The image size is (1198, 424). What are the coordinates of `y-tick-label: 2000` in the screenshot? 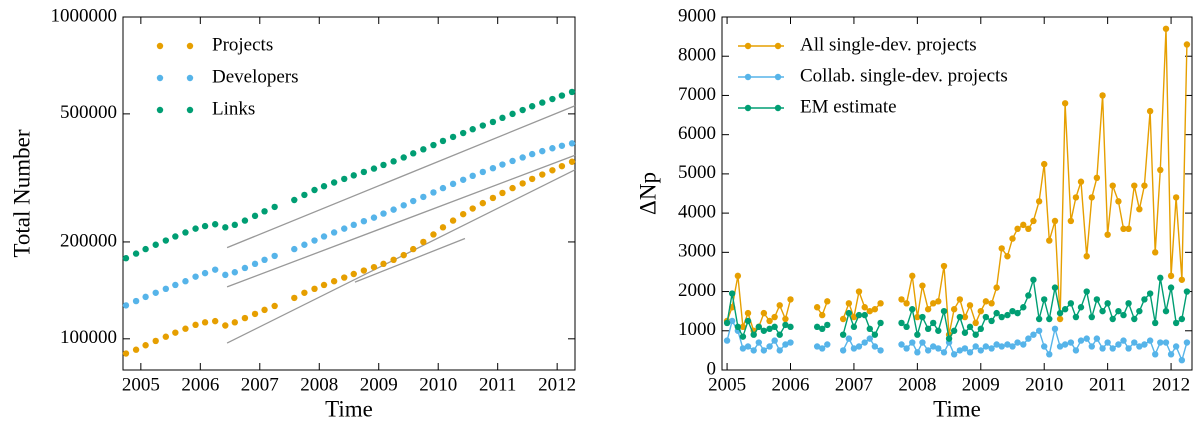 It's located at (697, 290).